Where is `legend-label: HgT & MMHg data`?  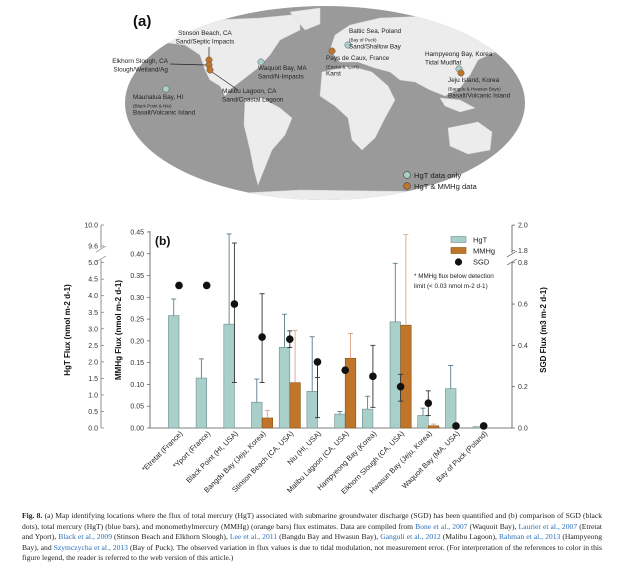
legend-label: HgT & MMHg data is located at coordinates (446, 186).